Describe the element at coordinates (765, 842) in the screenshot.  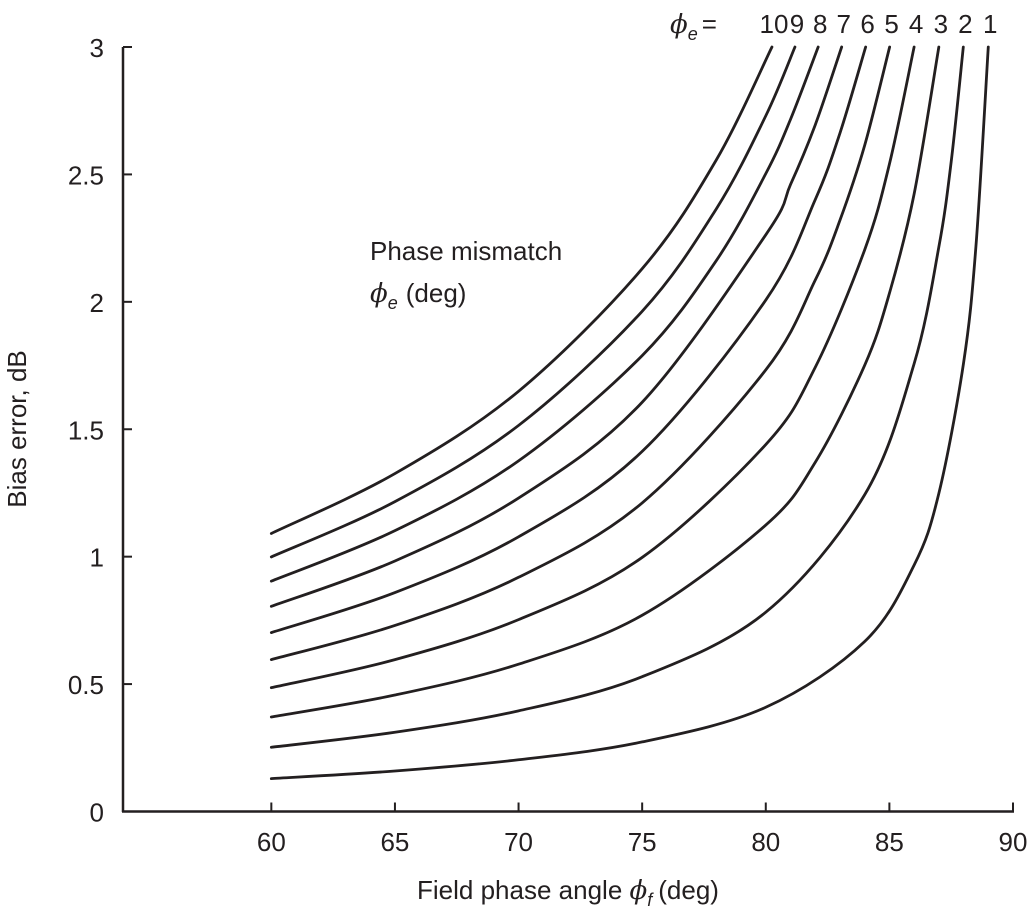
I see `x-tick-label: 80` at that location.